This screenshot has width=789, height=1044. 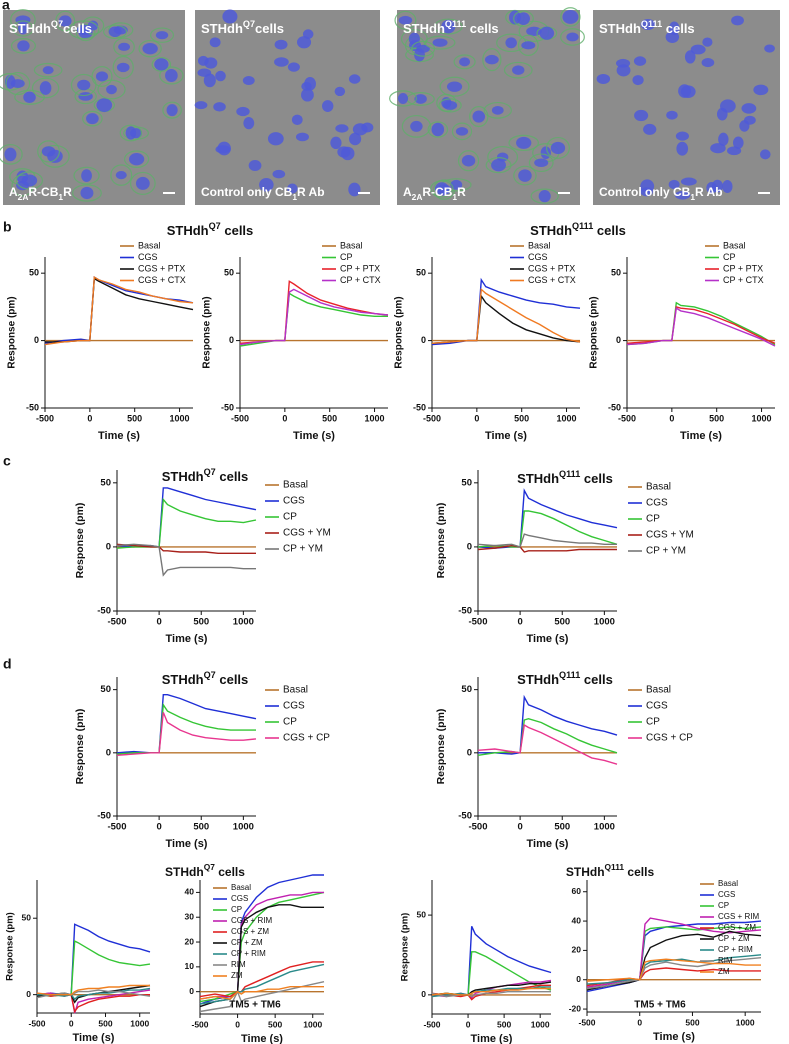 What do you see at coordinates (577, 950) in the screenshot?
I see `y-tick-label: 20` at bounding box center [577, 950].